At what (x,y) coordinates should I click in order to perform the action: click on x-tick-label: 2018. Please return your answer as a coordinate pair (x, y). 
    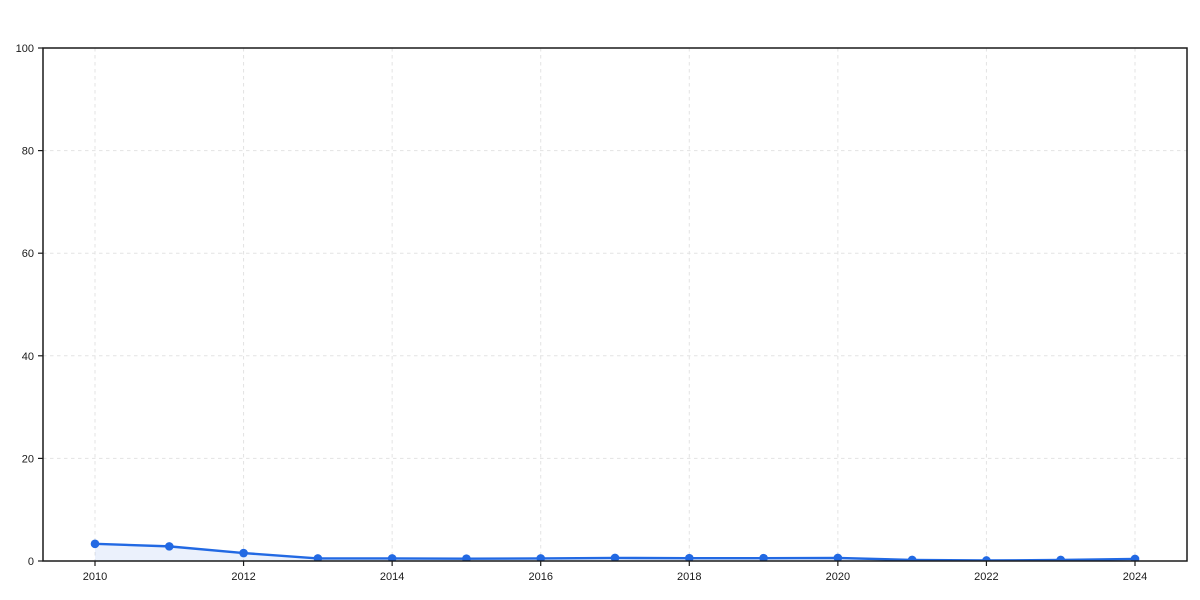
    Looking at the image, I should click on (689, 577).